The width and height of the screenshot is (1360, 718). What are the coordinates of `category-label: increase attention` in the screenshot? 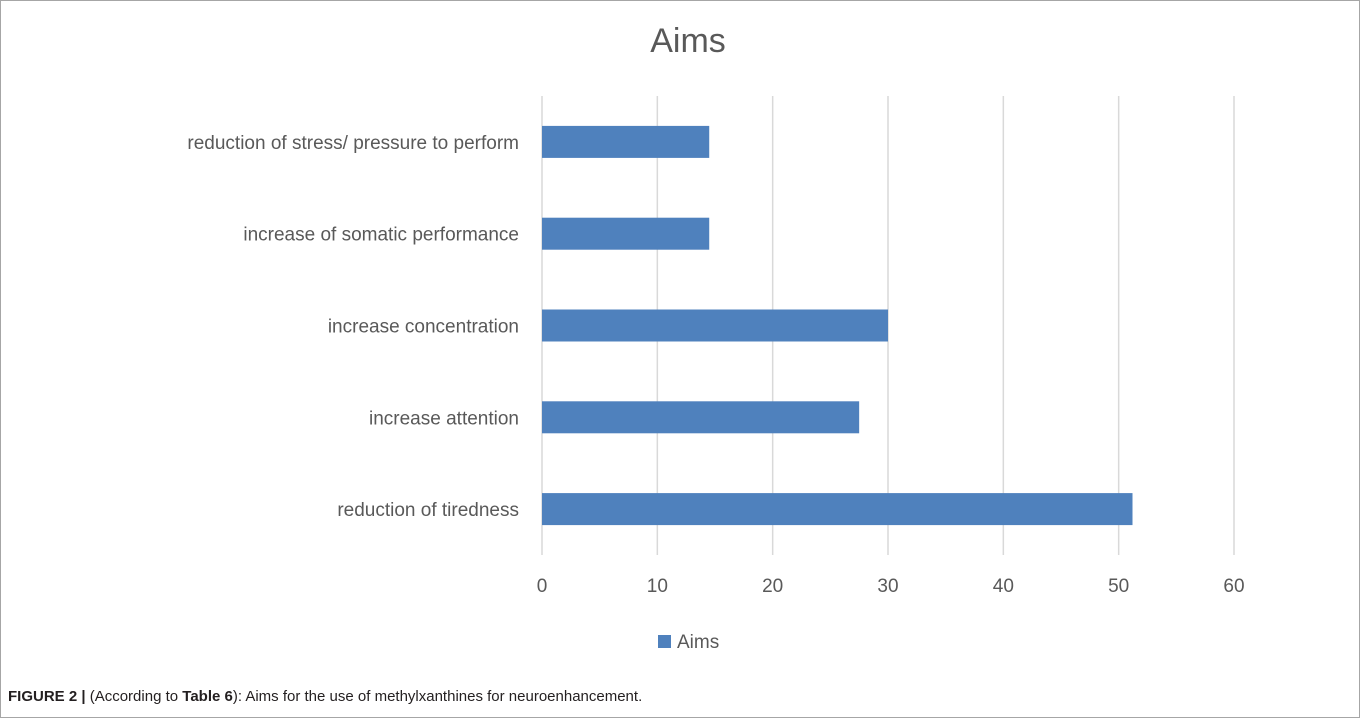 It's located at (444, 418).